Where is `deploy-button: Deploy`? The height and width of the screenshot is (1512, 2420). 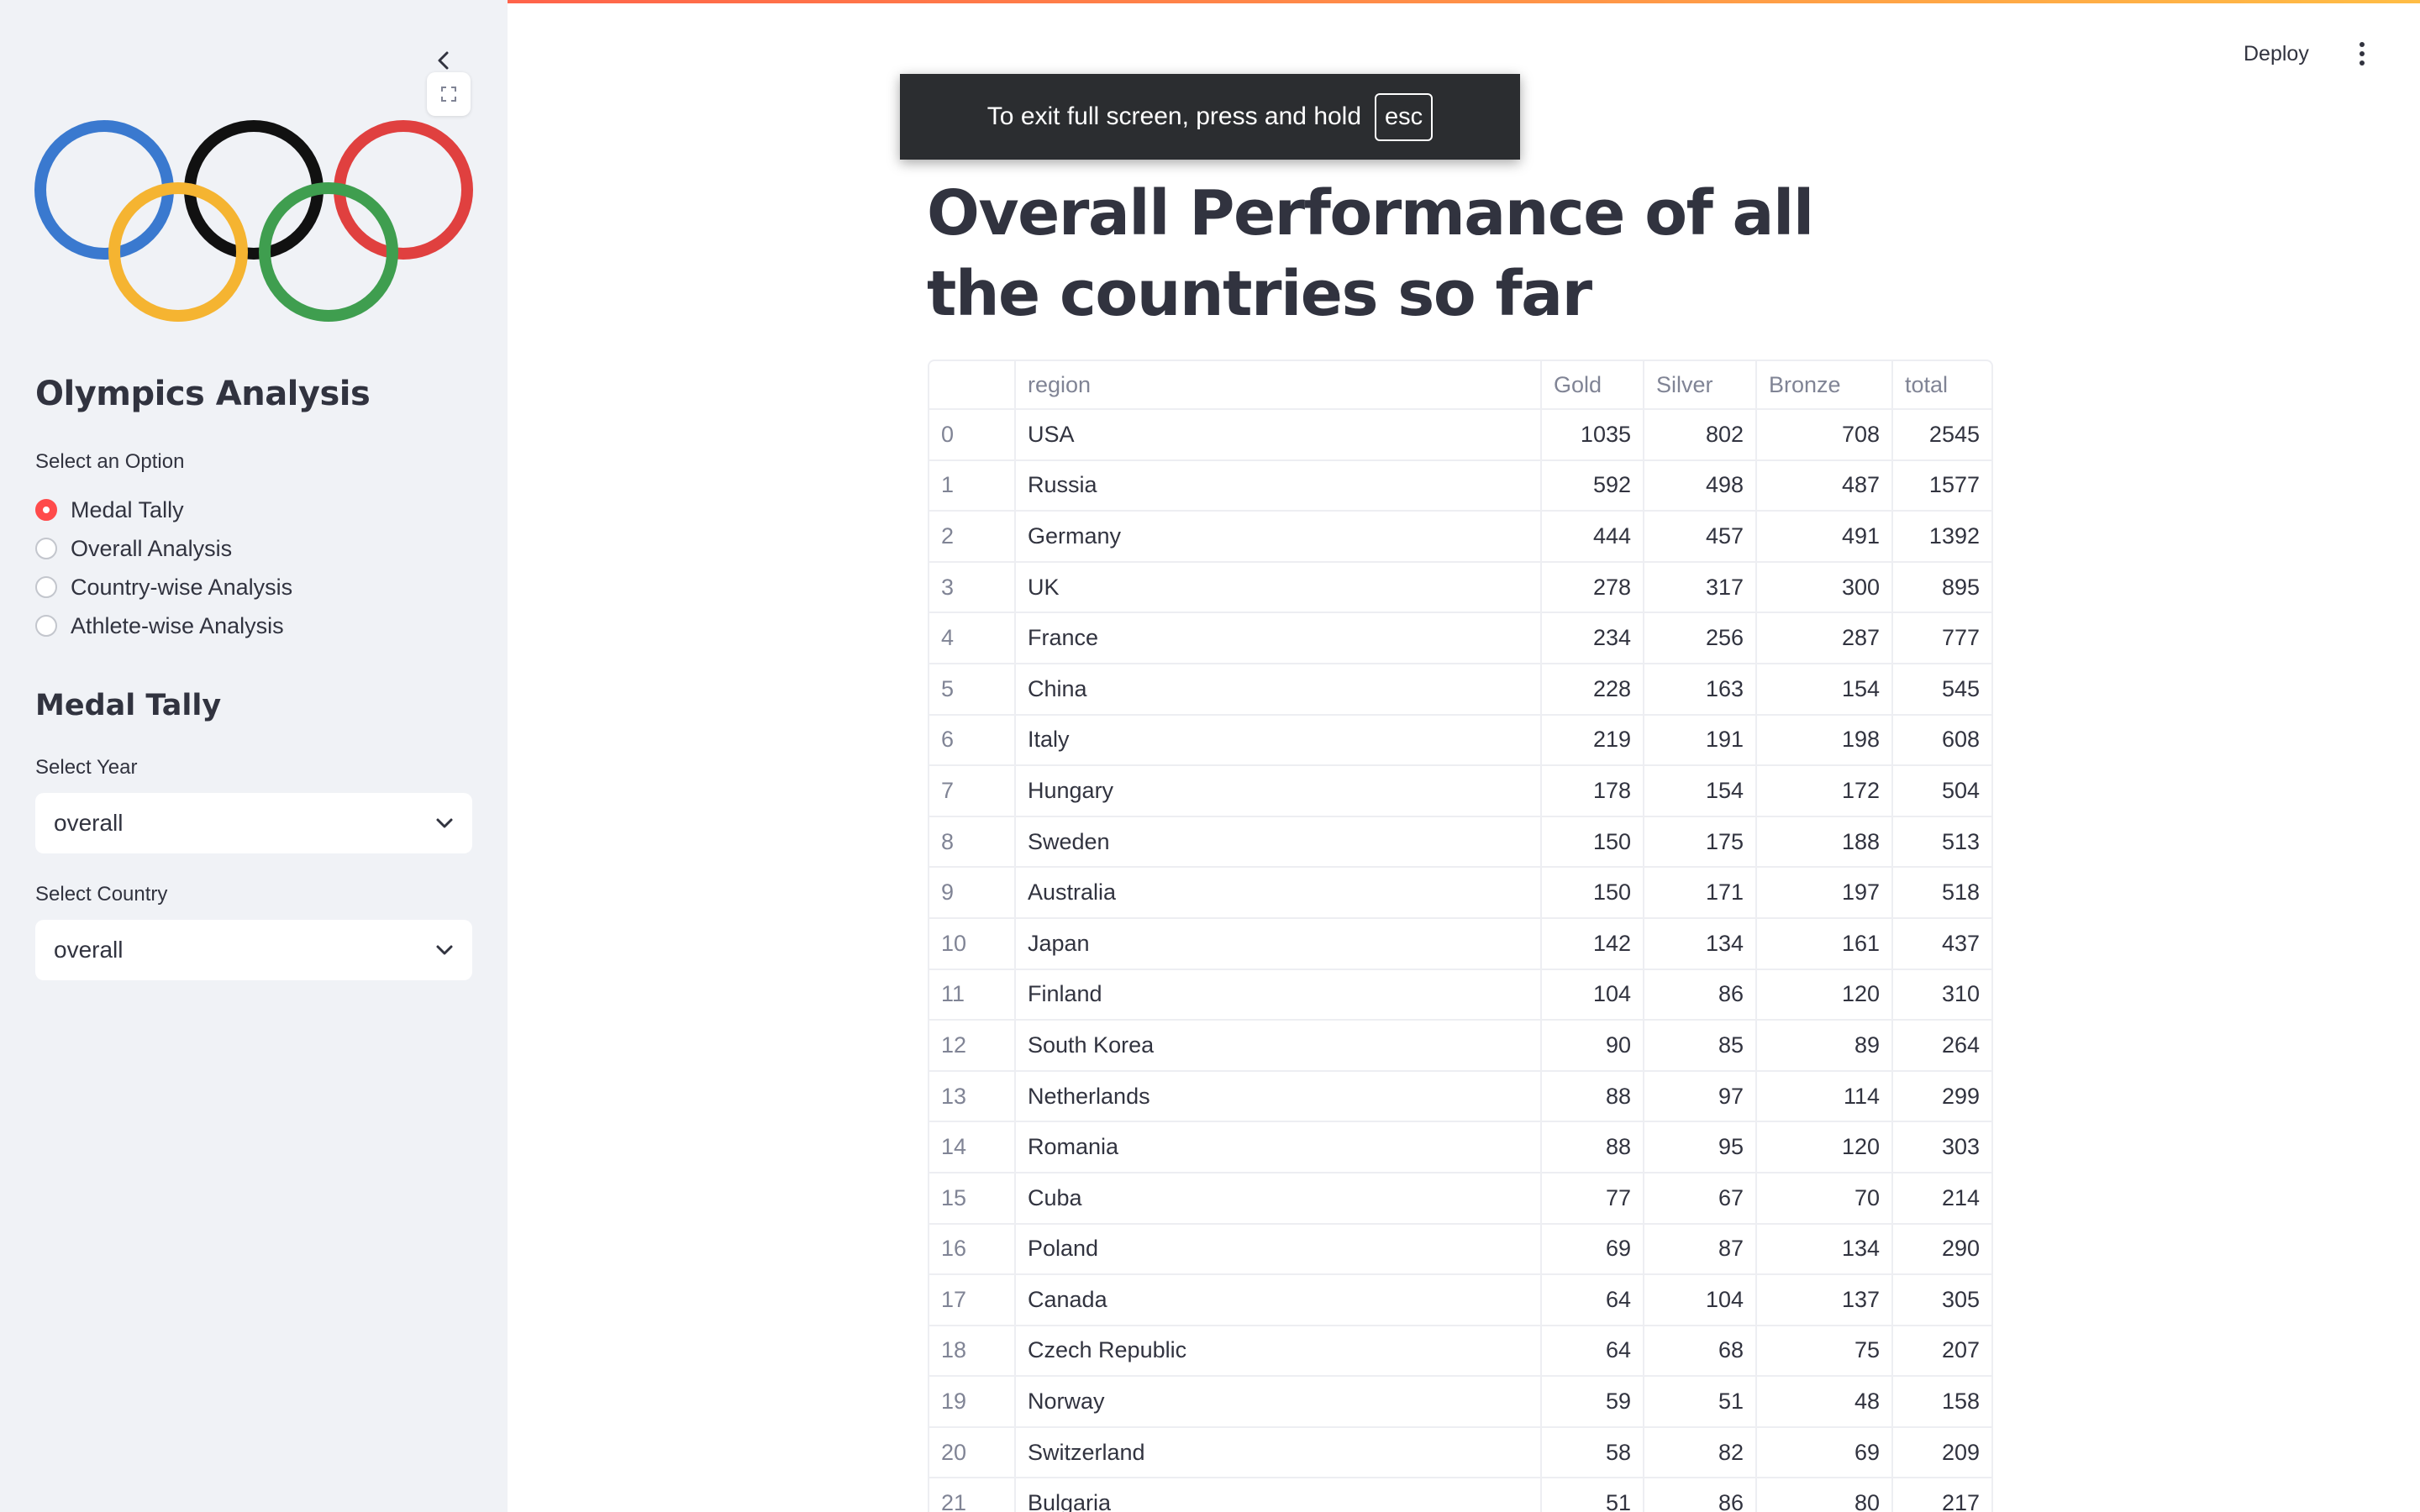 deploy-button: Deploy is located at coordinates (2276, 53).